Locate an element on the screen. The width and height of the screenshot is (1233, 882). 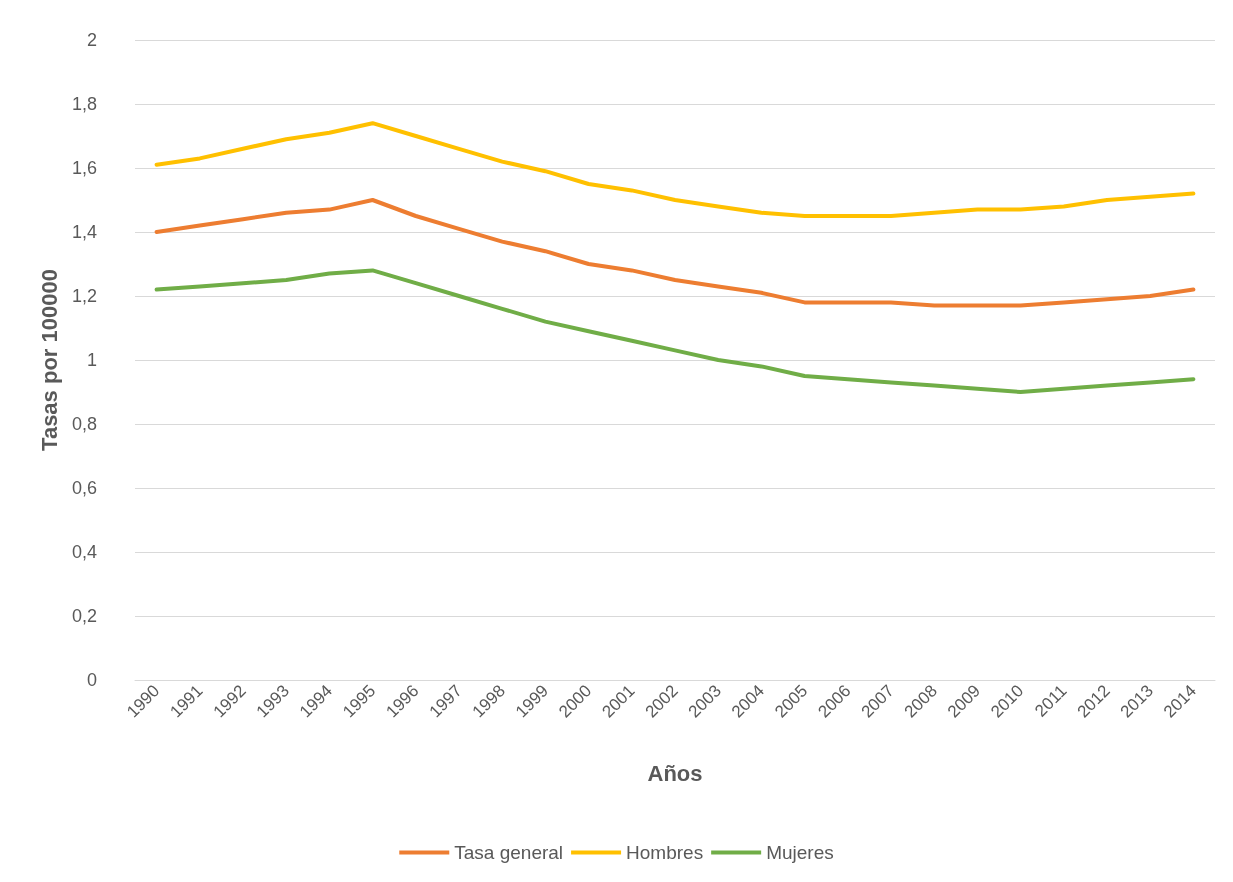
legend-label: Tasa general is located at coordinates (509, 852).